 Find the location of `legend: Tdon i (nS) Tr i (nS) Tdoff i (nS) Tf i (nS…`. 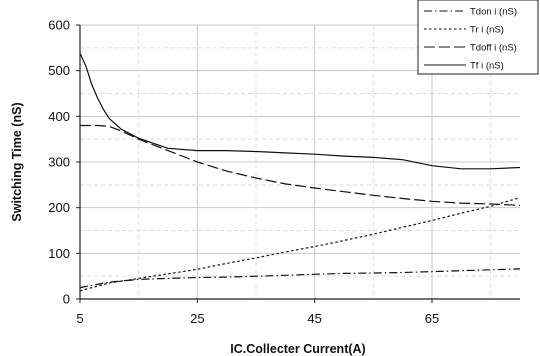

legend: Tdon i (nS) Tr i (nS) Tdoff i (nS) Tf i (nS… is located at coordinates (478, 37).